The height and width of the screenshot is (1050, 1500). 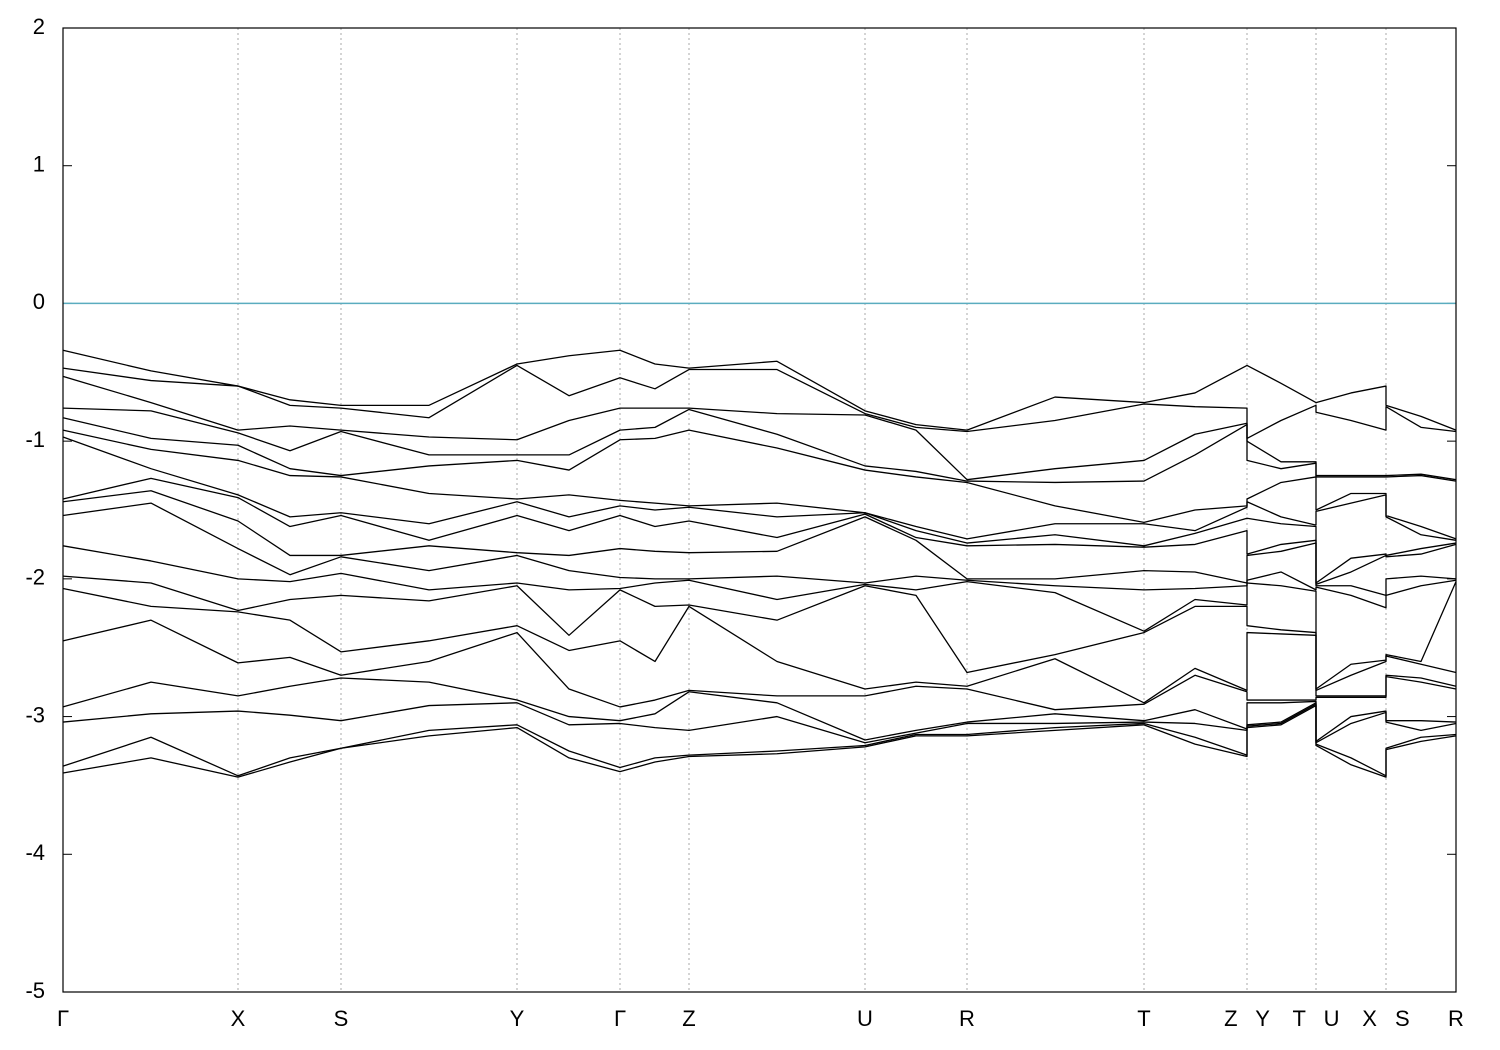 I want to click on x-tick-label: T, so click(x=1143, y=1018).